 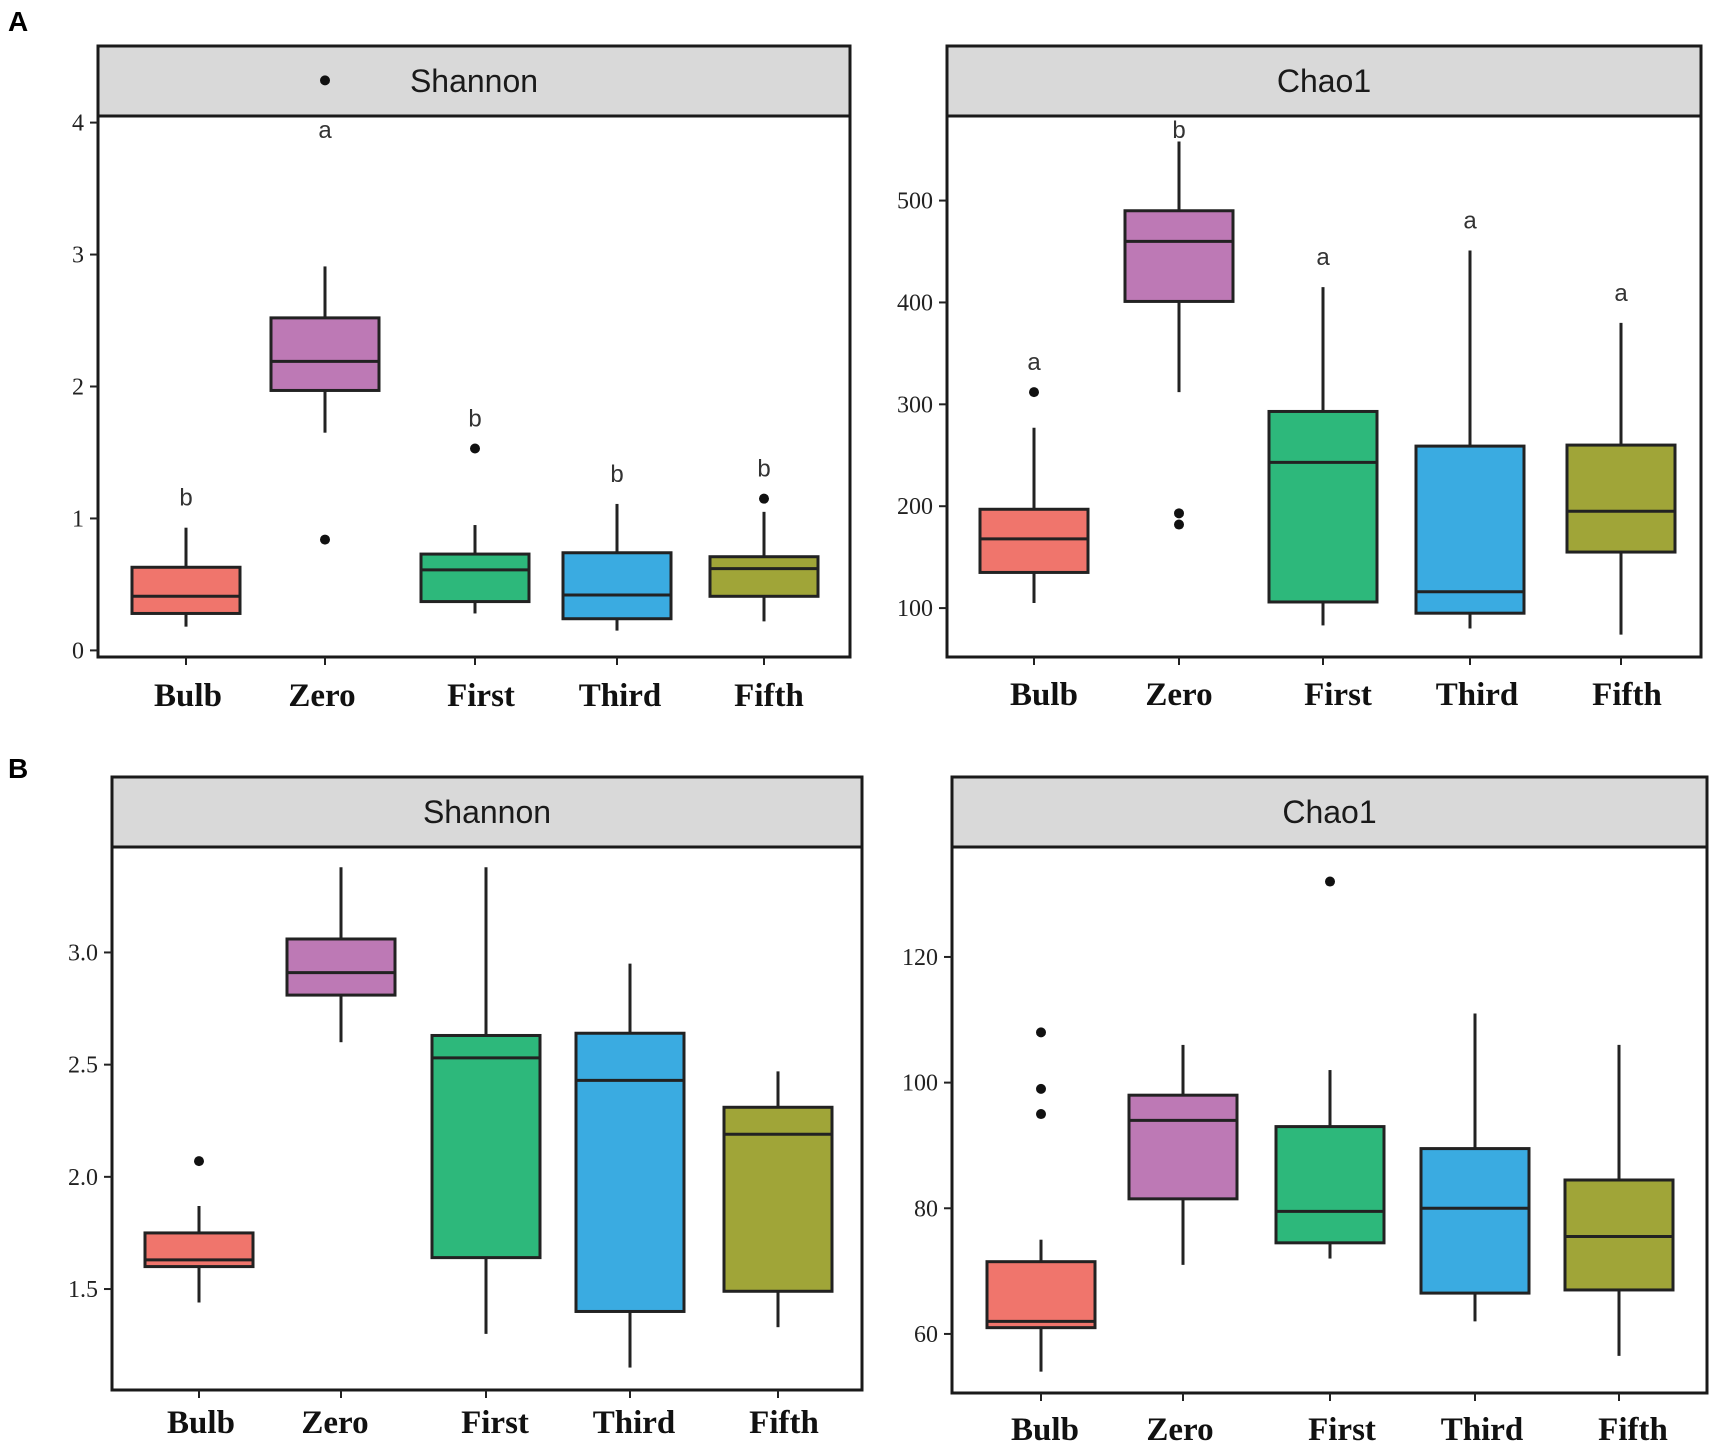 I want to click on y-tick-label: 300, so click(x=915, y=405).